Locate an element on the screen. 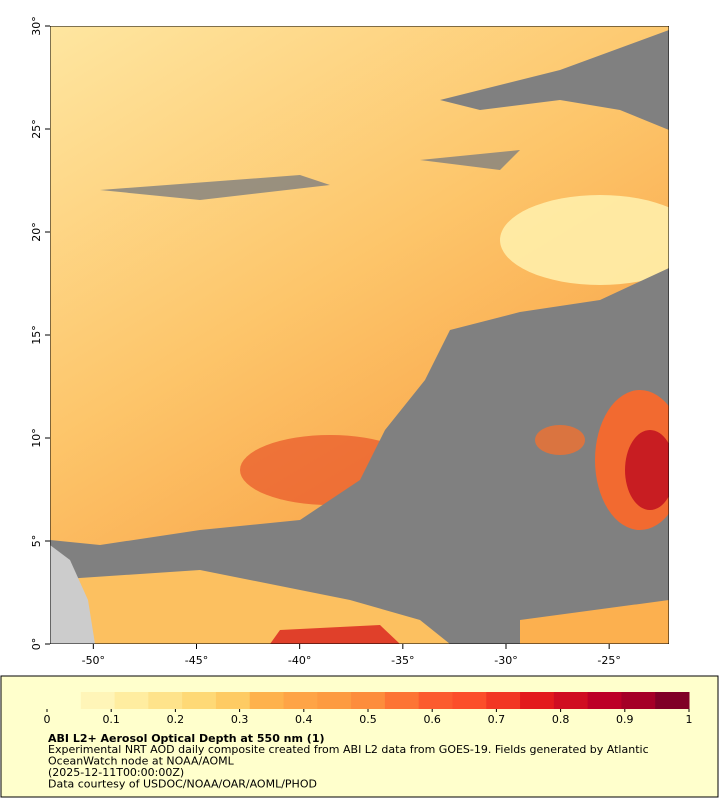 The width and height of the screenshot is (720, 800). x-tick-label: -50° is located at coordinates (93, 660).